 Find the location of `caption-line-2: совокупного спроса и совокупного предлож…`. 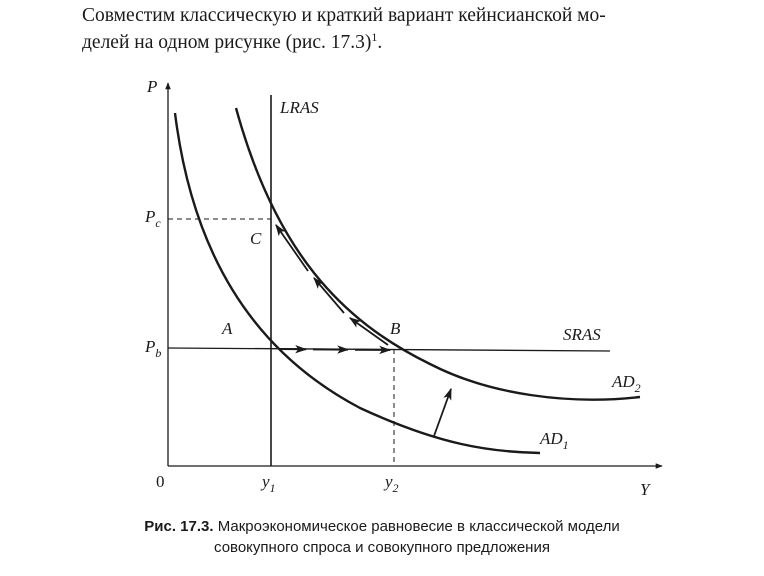

caption-line-2: совокупного спроса и совокупного предлож… is located at coordinates (382, 547).